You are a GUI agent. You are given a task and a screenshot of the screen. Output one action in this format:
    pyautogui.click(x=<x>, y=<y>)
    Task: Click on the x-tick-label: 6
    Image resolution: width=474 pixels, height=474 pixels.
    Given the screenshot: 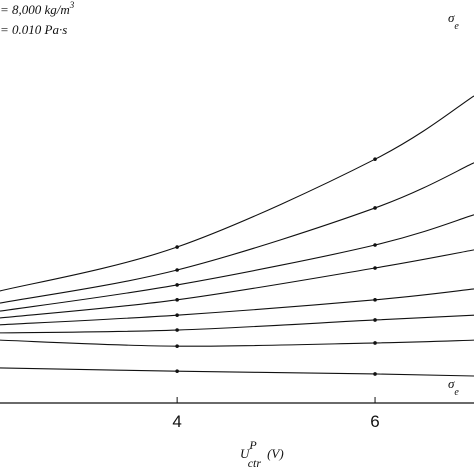 What is the action you would take?
    pyautogui.click(x=374, y=421)
    